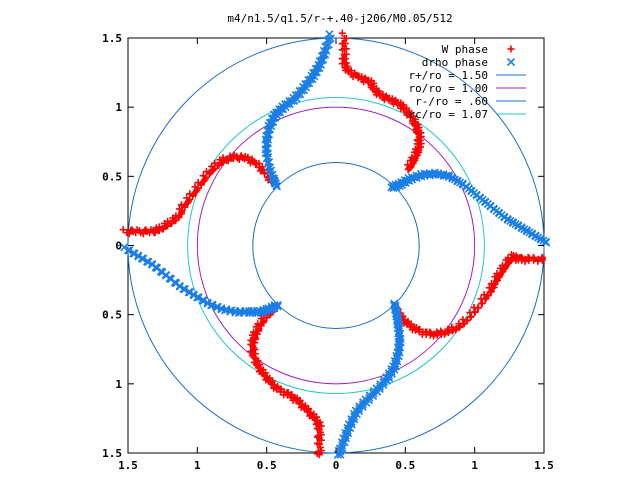 The height and width of the screenshot is (480, 640). I want to click on x-tick-label-0: 1.5, so click(128, 465).